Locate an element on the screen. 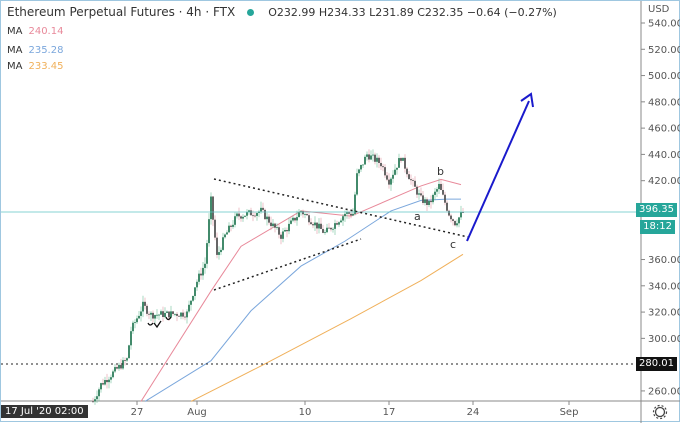 This screenshot has width=680, height=423. settings-gear-icon is located at coordinates (660, 412).